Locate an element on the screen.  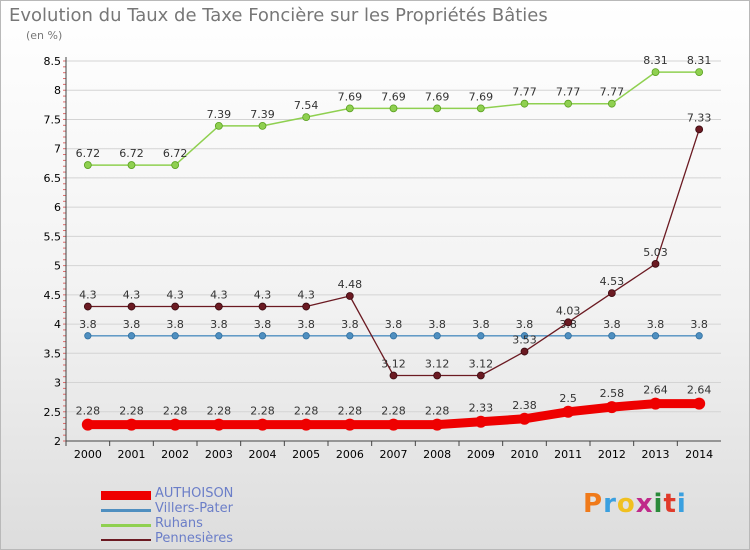
data-label: 4.03 is located at coordinates (568, 310).